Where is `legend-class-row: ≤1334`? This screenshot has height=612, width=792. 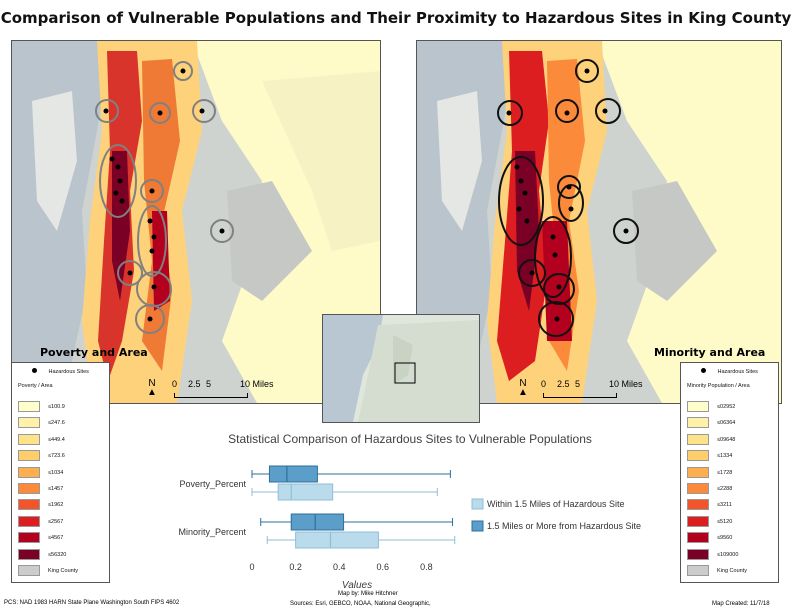
legend-class-row: ≤1334 is located at coordinates (729, 456).